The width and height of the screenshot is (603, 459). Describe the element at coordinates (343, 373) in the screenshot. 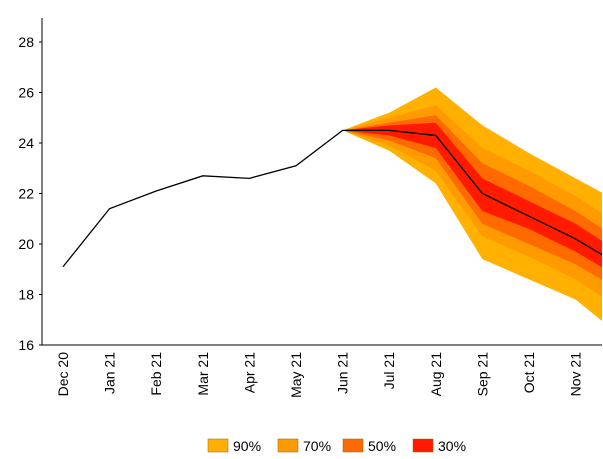

I see `x-tick-label: Jun 21` at that location.